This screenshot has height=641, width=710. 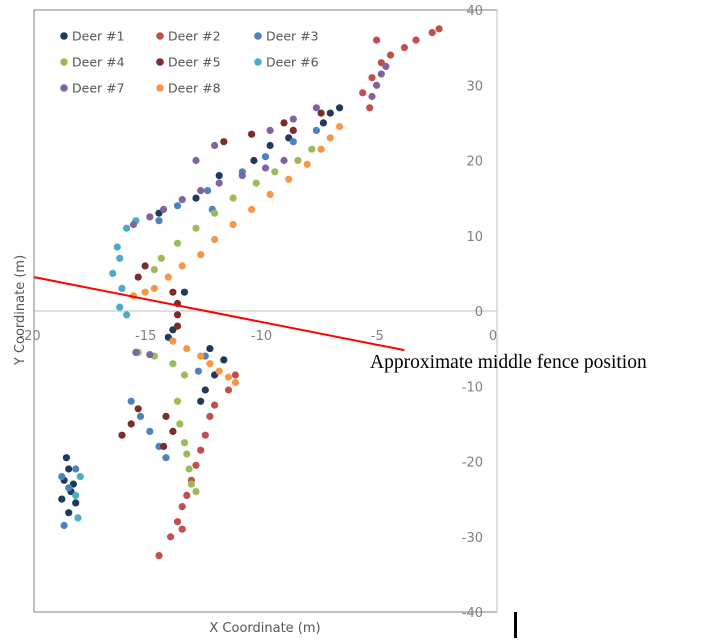 What do you see at coordinates (472, 613) in the screenshot?
I see `y-tick-label: -40` at bounding box center [472, 613].